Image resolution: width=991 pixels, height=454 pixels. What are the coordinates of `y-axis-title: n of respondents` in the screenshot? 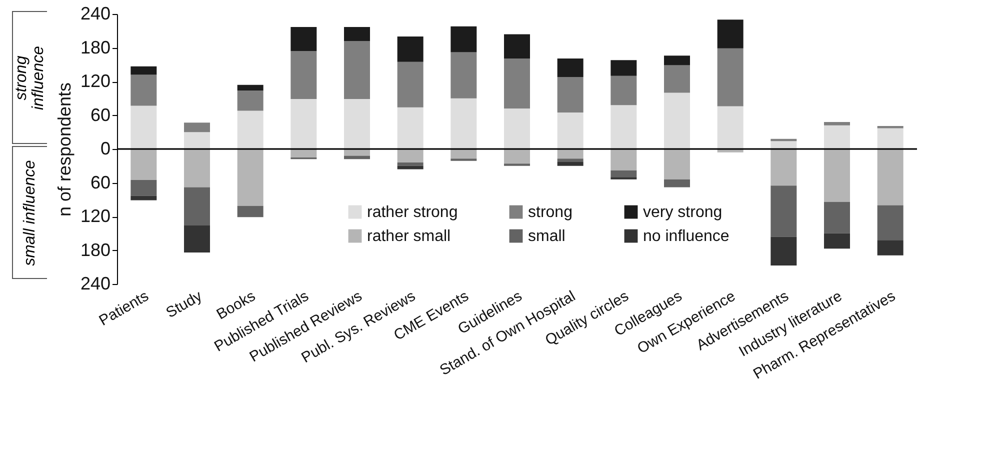 It's located at (64, 149).